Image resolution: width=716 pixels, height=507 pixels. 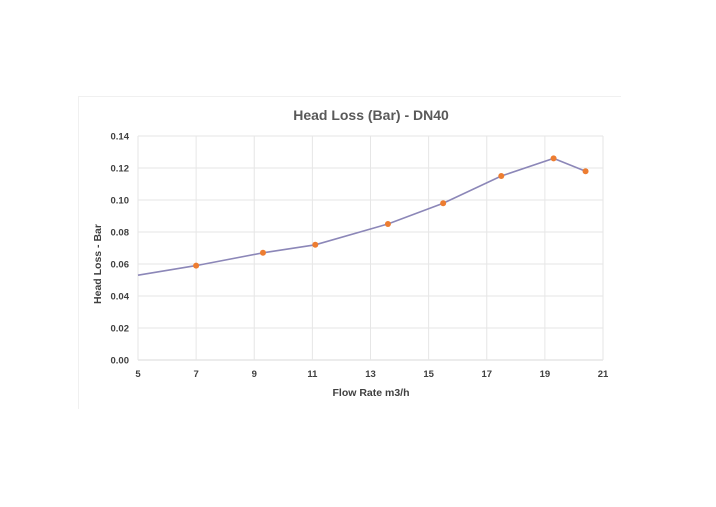 What do you see at coordinates (545, 374) in the screenshot?
I see `x-tick-label: 19` at bounding box center [545, 374].